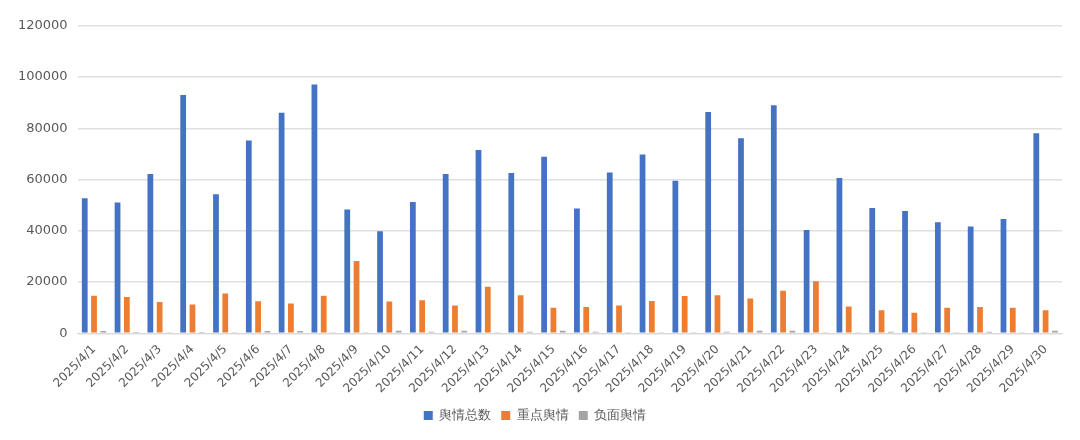 This screenshot has height=440, width=1080. Describe the element at coordinates (47, 281) in the screenshot. I see `y-tick-label: 20000` at that location.